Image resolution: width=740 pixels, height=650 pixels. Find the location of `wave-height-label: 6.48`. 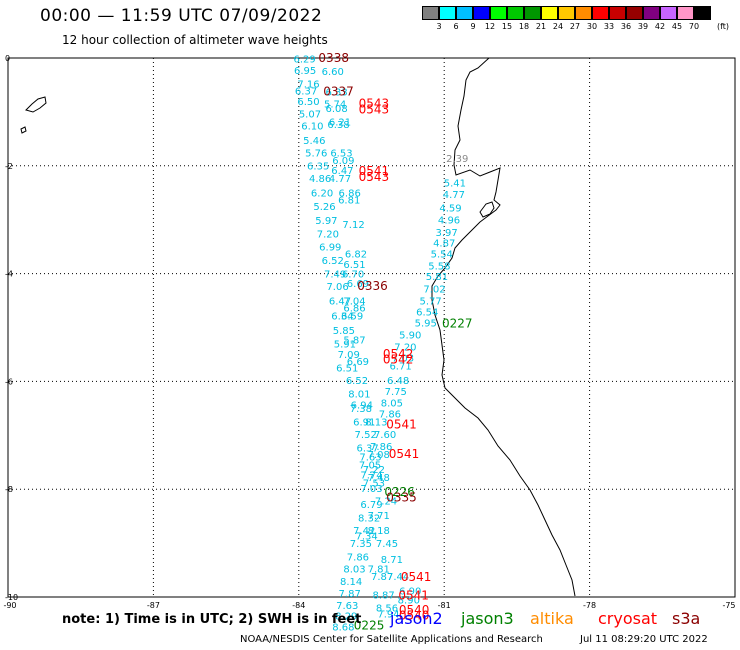

wave-height-label: 6.48 is located at coordinates (398, 381).